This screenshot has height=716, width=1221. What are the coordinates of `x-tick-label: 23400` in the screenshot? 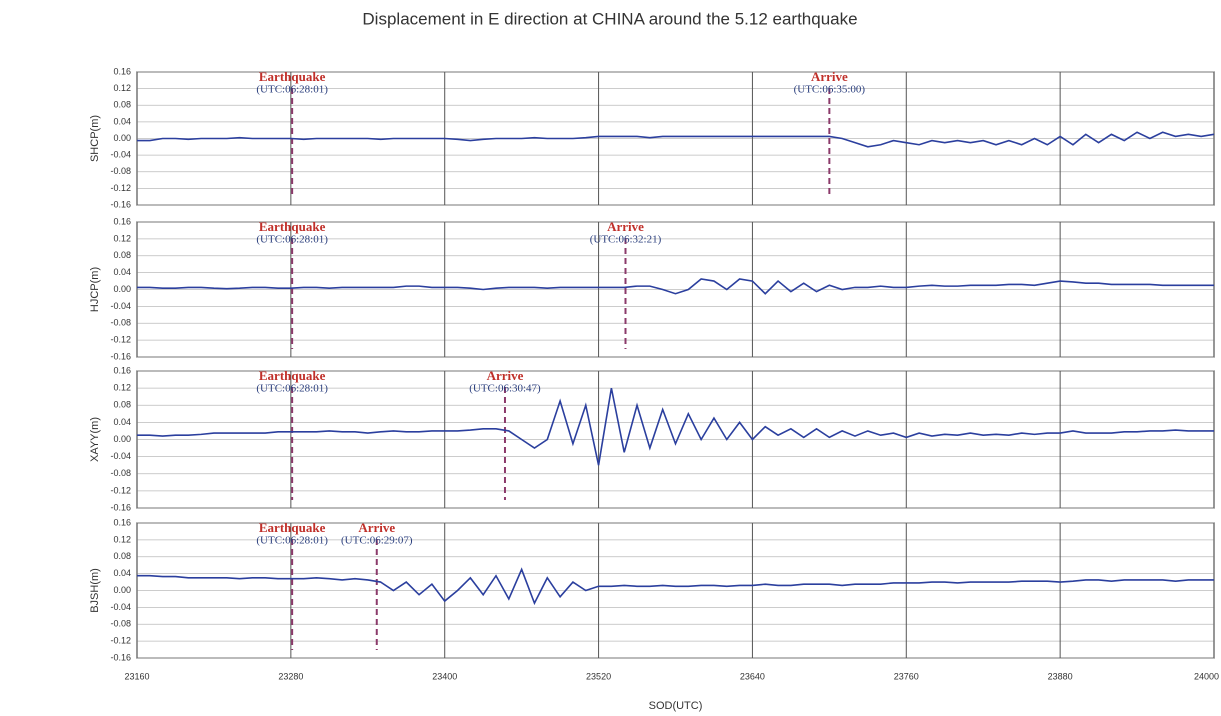 It's located at (444, 676).